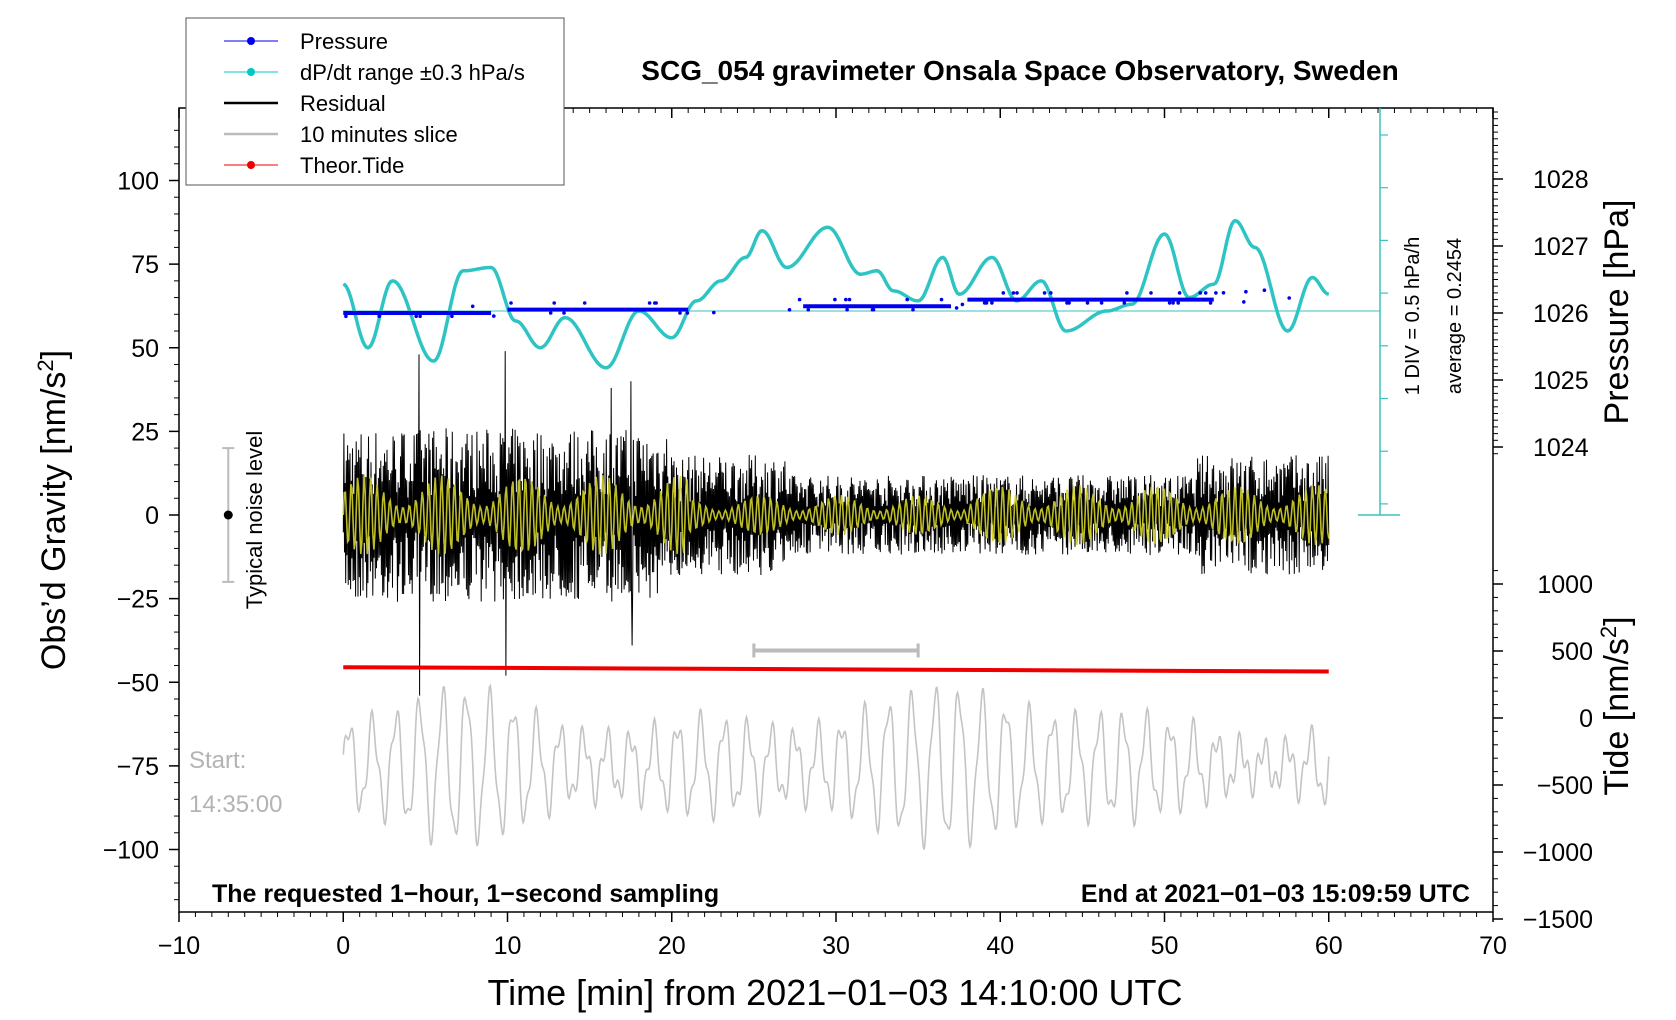 The image size is (1676, 1020). What do you see at coordinates (1616, 705) in the screenshot?
I see `y-axis-tide-label: Tide [nm/s2]` at bounding box center [1616, 705].